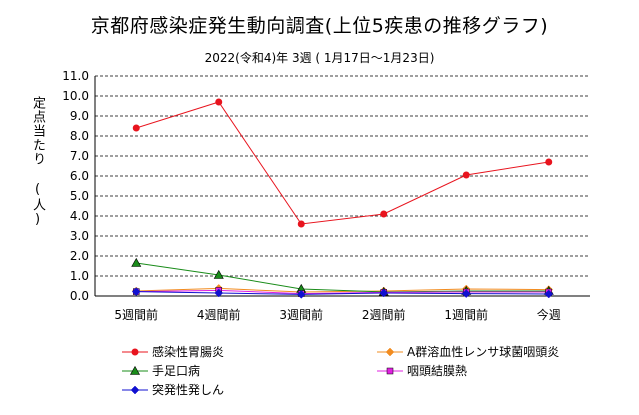 The width and height of the screenshot is (639, 415). Describe the element at coordinates (79, 236) in the screenshot. I see `y-tick-label: 3.0` at that location.